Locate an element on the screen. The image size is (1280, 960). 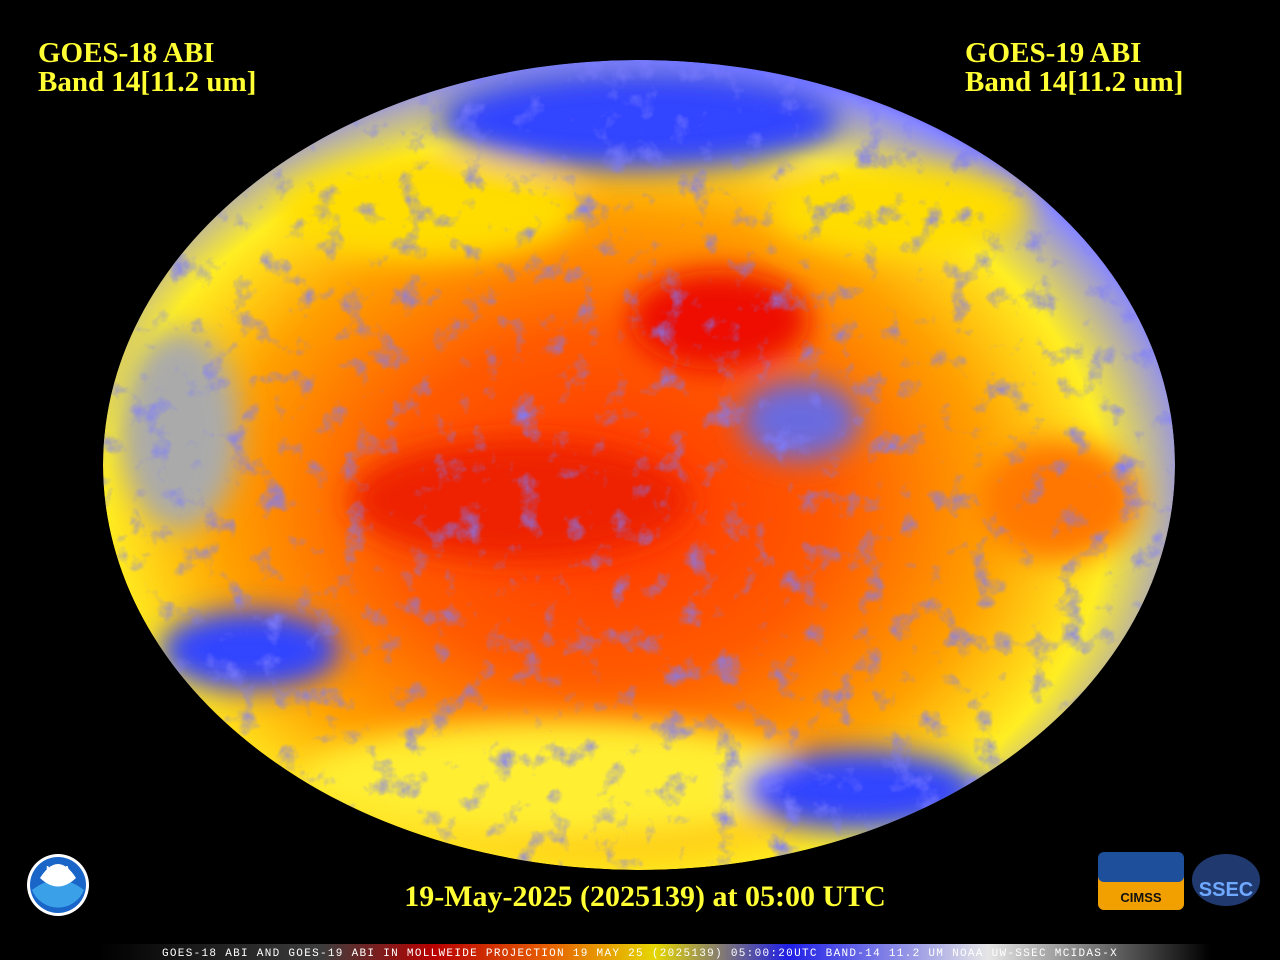
cimss-logo: CIMSS is located at coordinates (1141, 881).